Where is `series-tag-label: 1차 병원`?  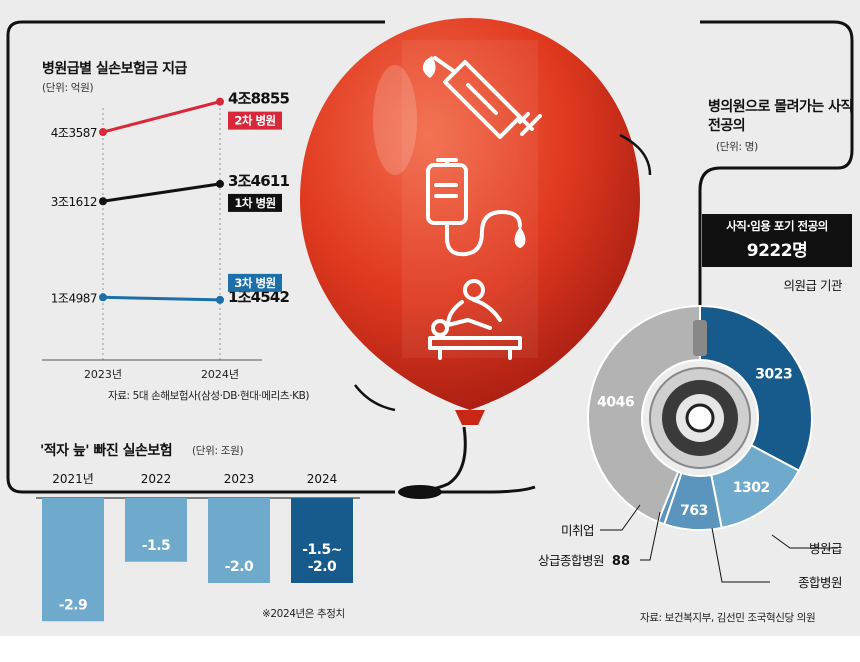 series-tag-label: 1차 병원 is located at coordinates (254, 203).